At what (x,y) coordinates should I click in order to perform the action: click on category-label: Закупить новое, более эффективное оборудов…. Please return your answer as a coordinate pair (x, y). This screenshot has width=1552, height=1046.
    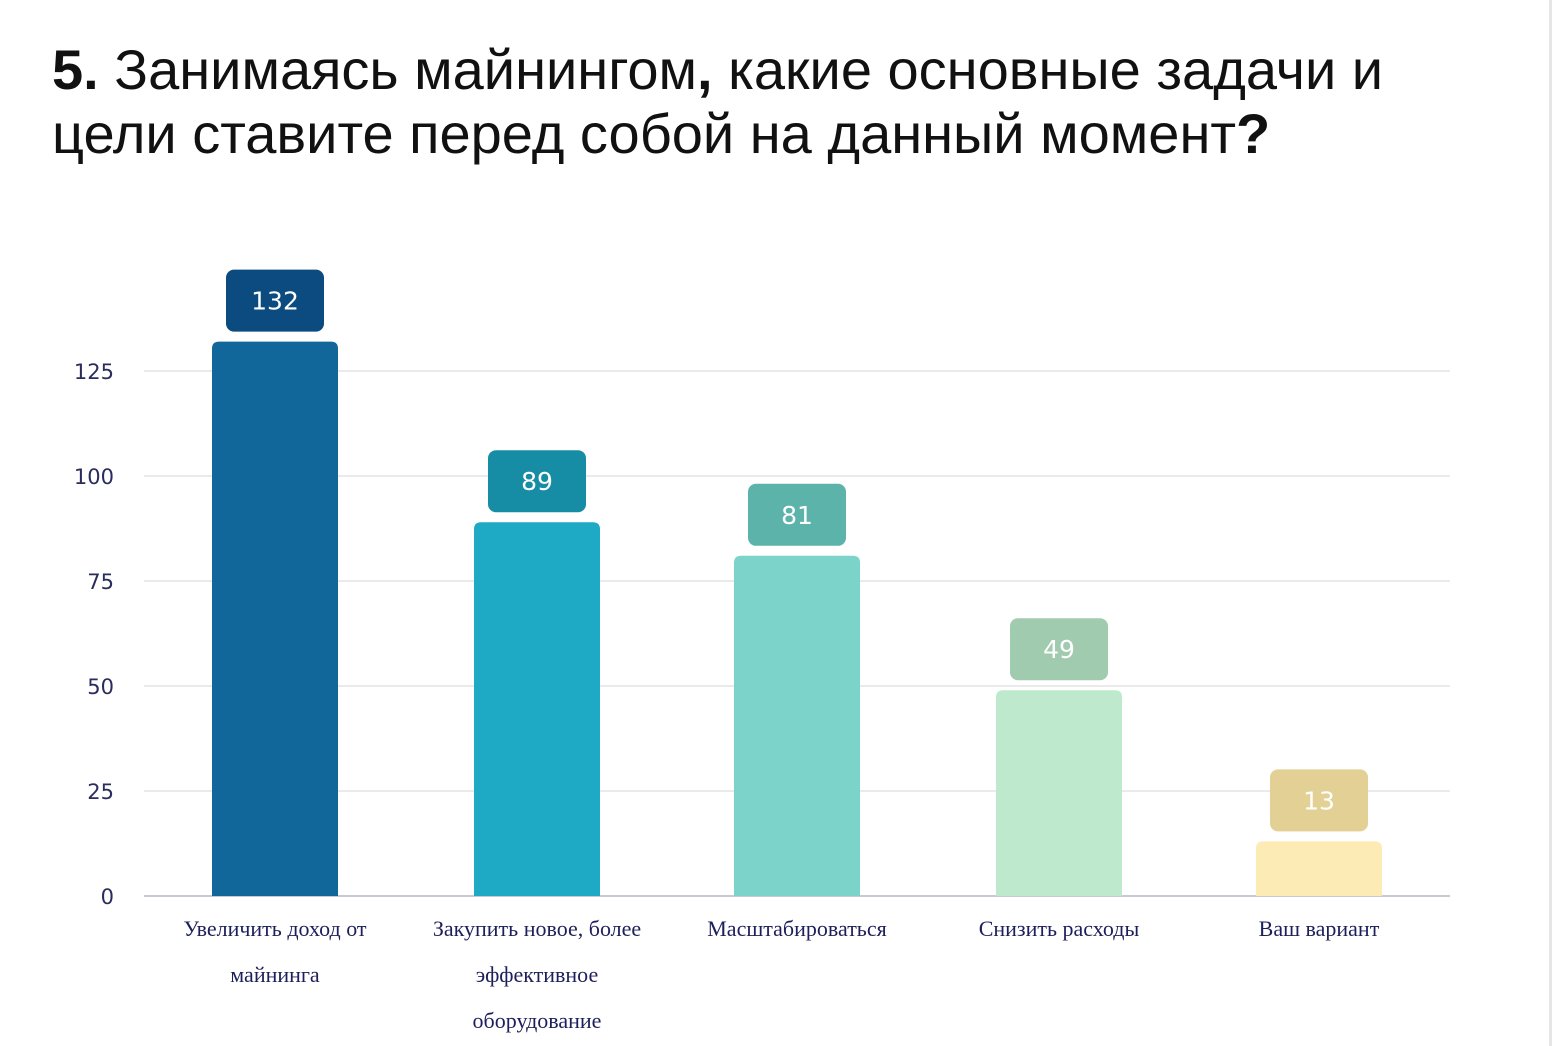
    Looking at the image, I should click on (537, 974).